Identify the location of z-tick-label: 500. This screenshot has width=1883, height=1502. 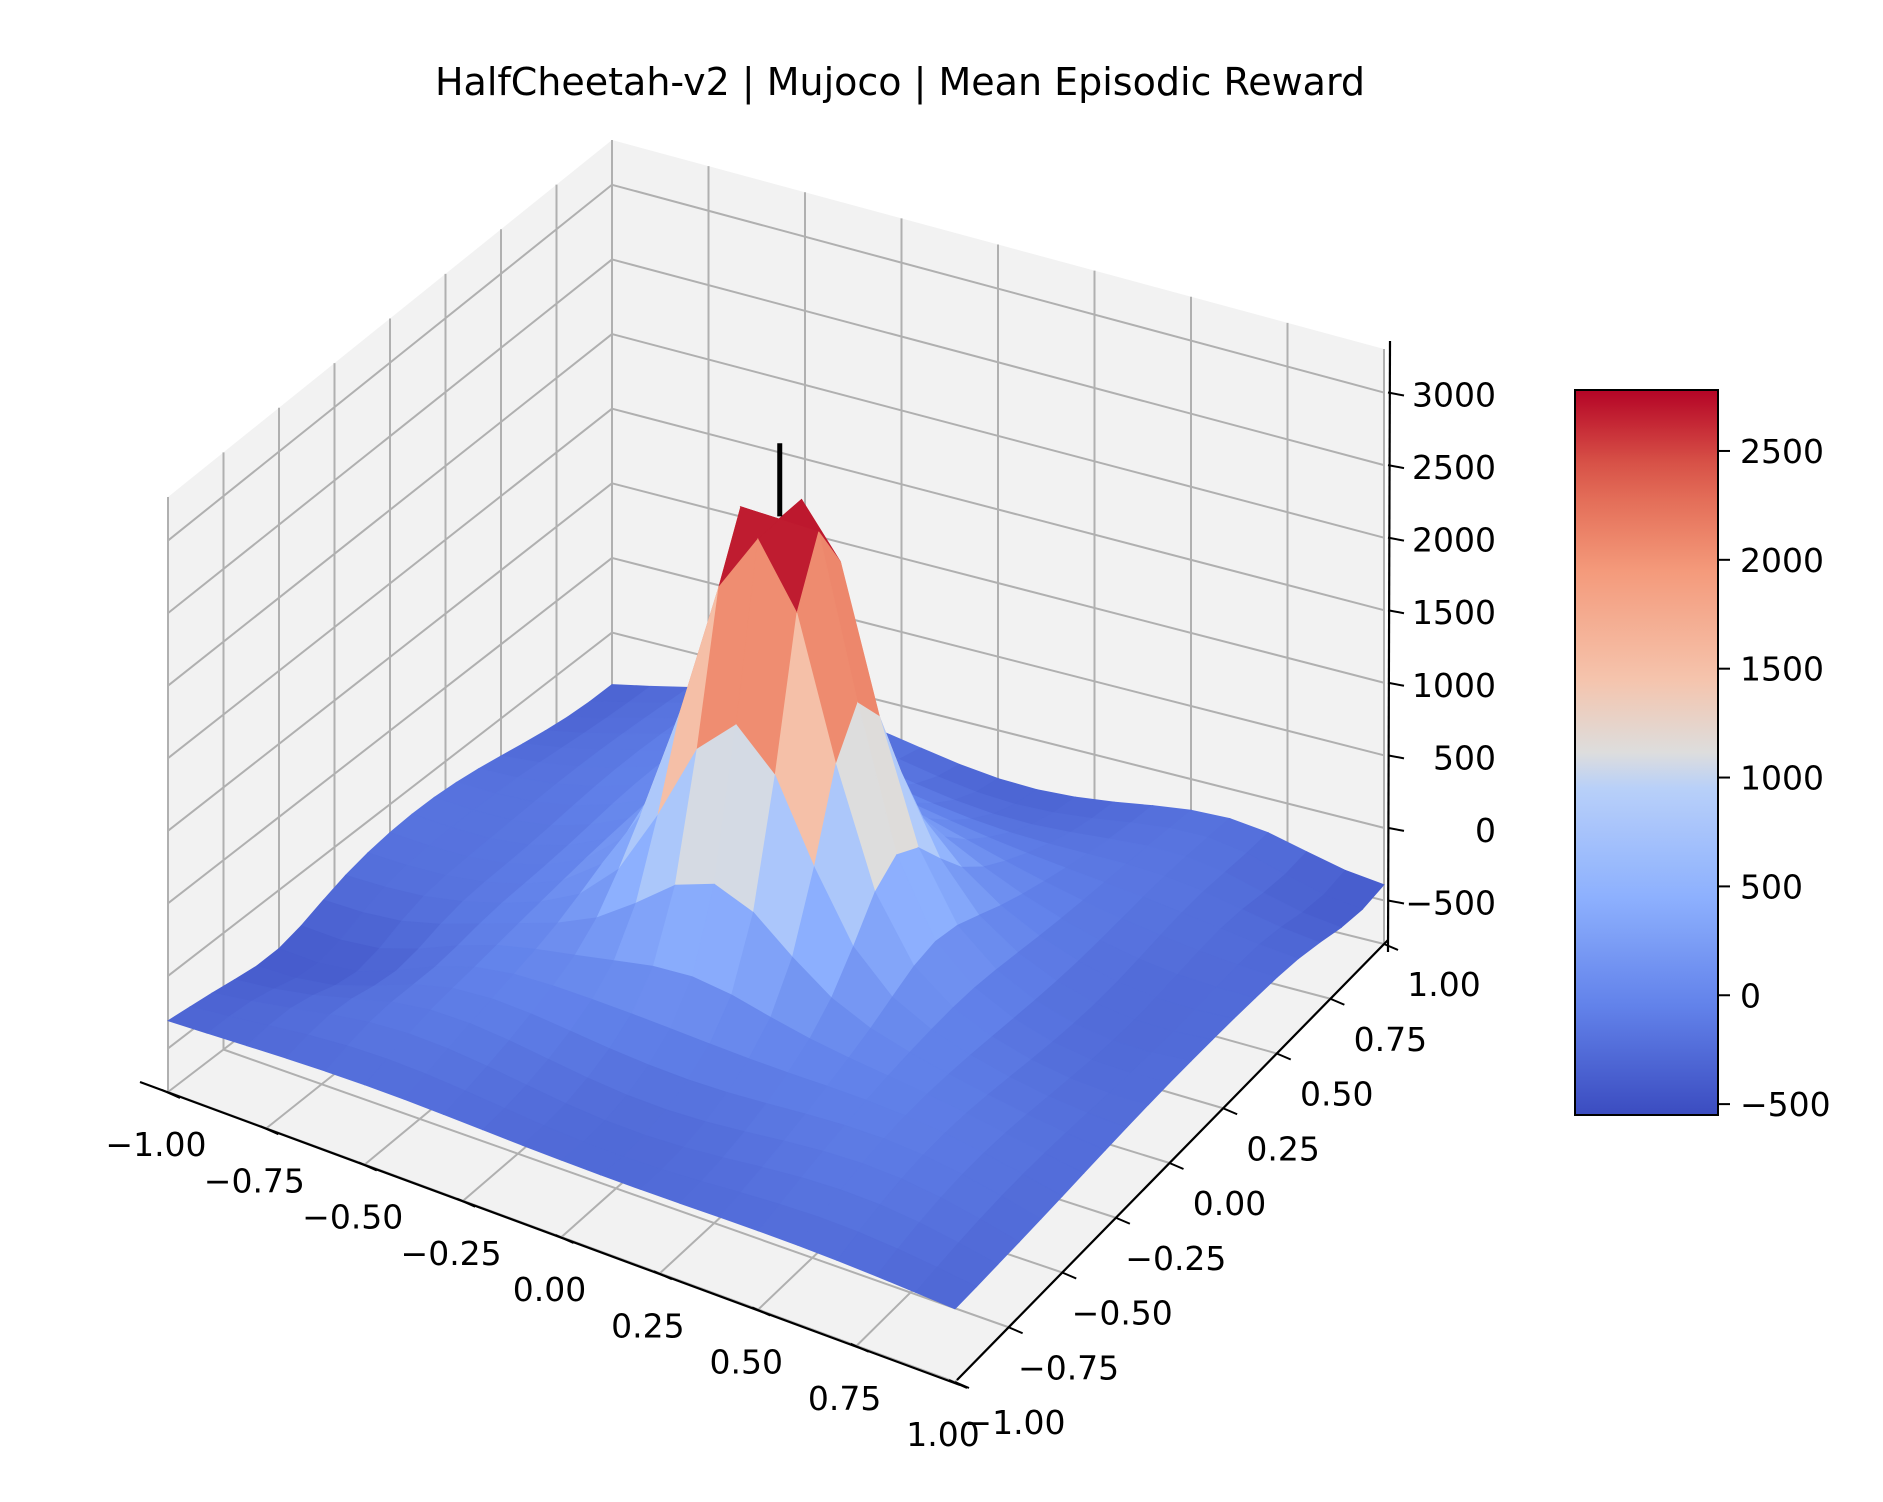
(1464, 757).